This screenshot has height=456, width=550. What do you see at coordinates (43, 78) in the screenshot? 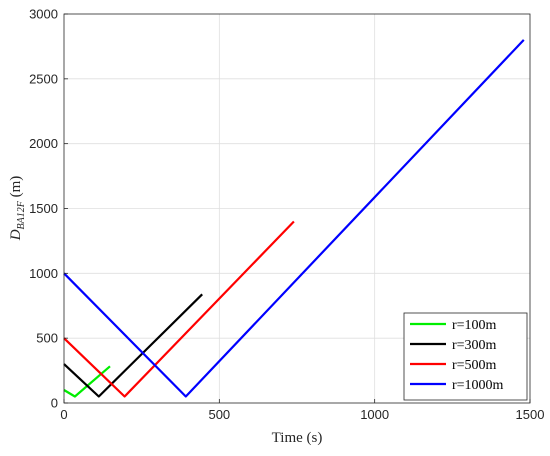
I see `y-tick-label: 2500` at bounding box center [43, 78].